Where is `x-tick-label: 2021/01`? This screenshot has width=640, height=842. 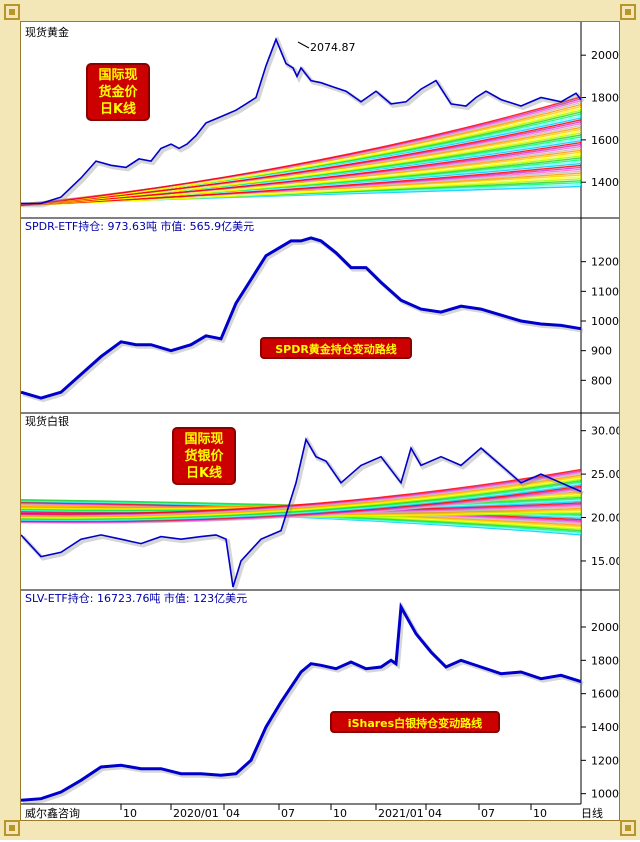
x-tick-label: 2021/01 is located at coordinates (401, 813).